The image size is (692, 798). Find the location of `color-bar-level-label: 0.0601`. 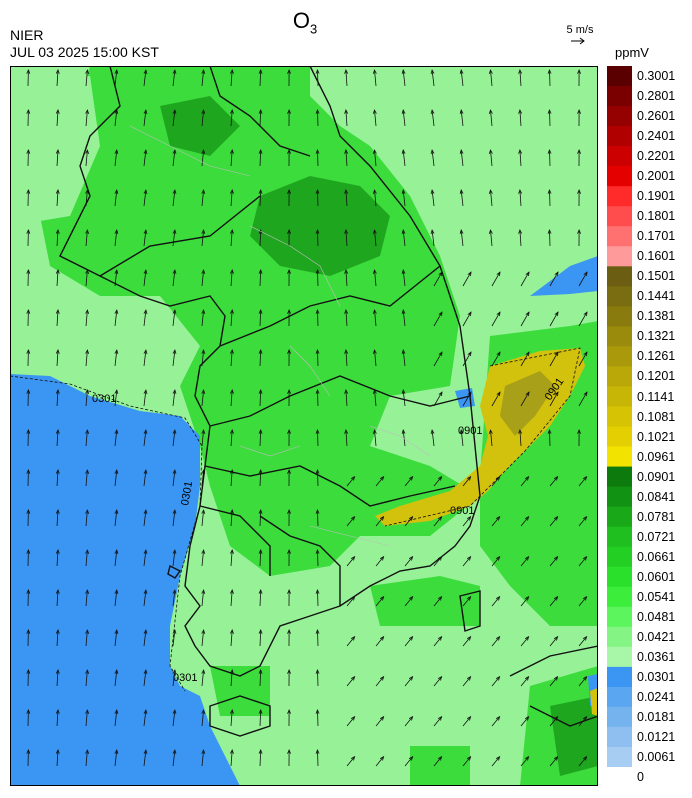

color-bar-level-label: 0.0601 is located at coordinates (656, 576).